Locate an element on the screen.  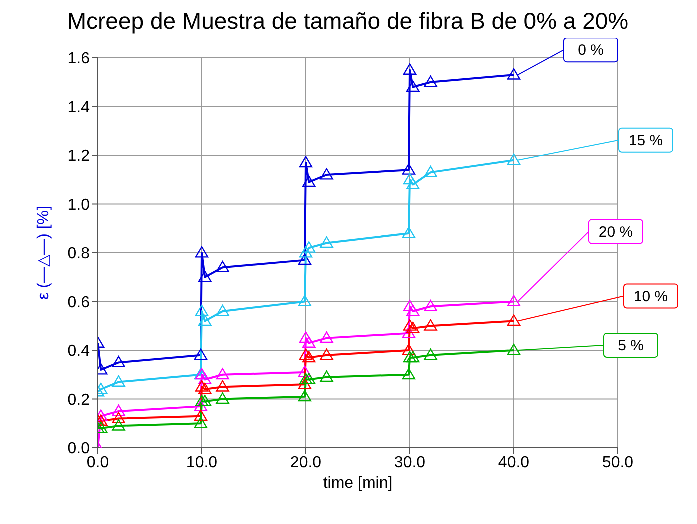
x-tick-label: 10.0 is located at coordinates (202, 463).